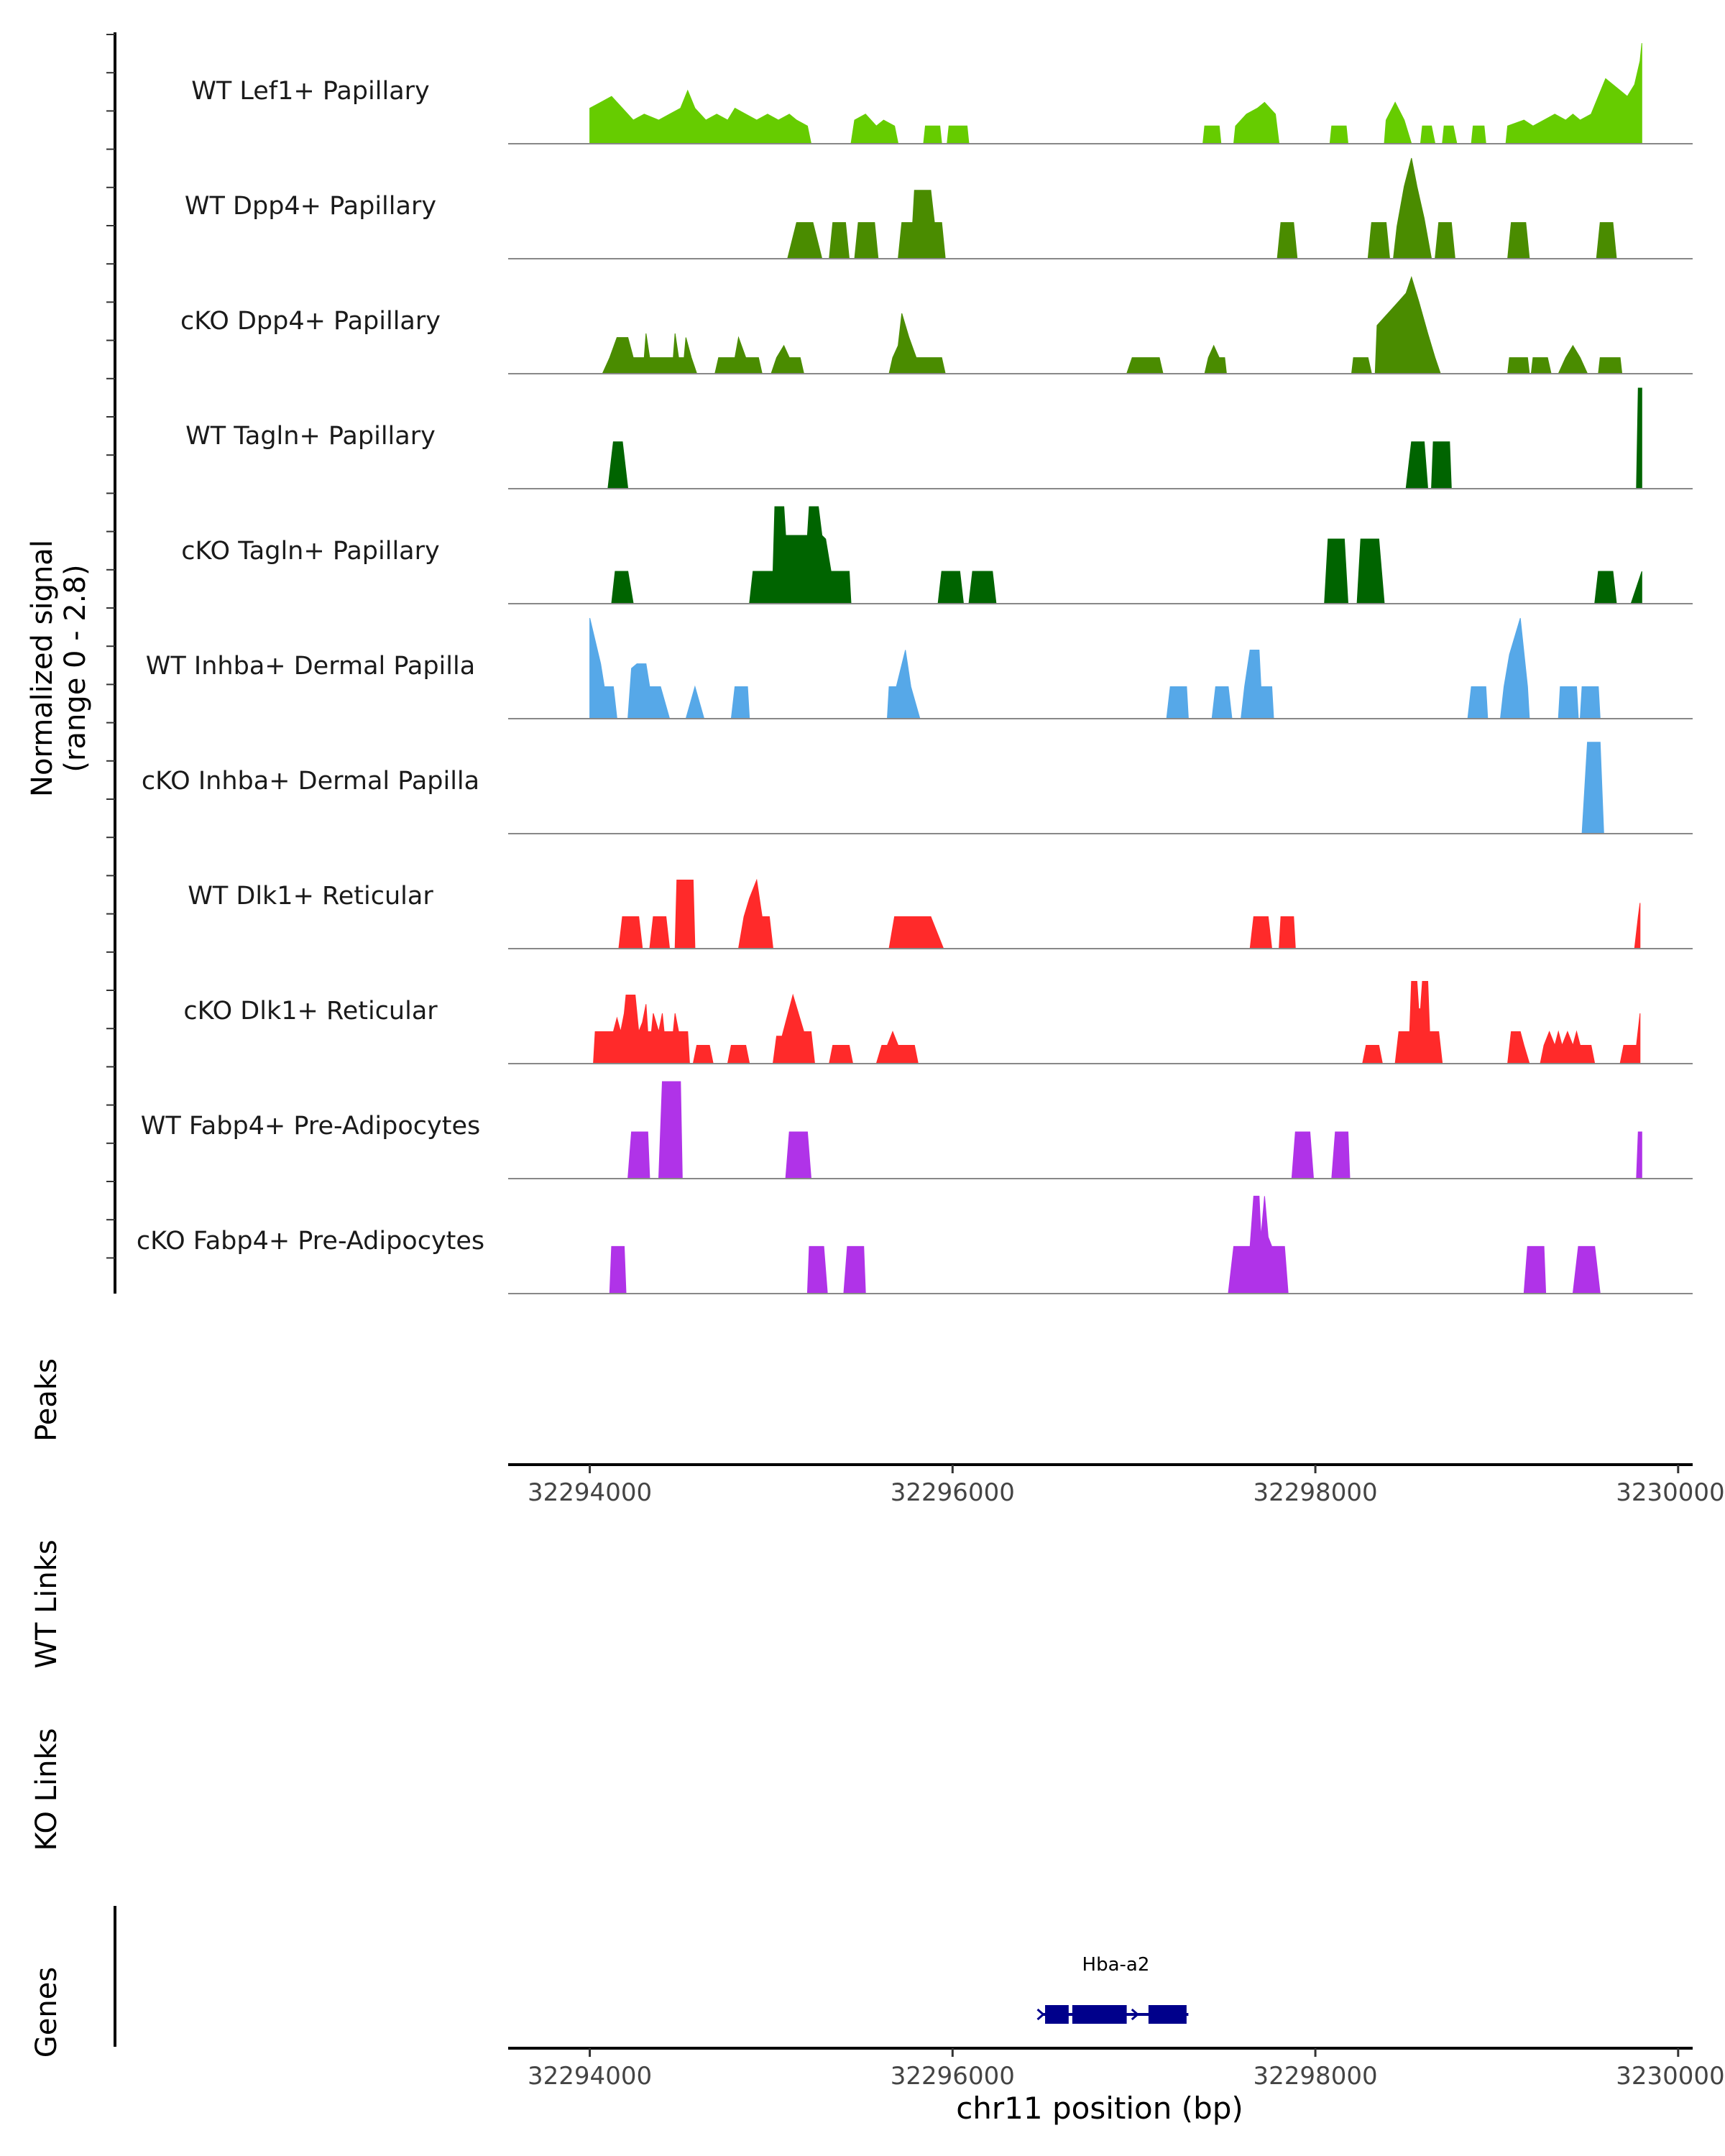 The width and height of the screenshot is (1725, 2156). I want to click on track-label: WT Dpp4+ Papillary, so click(310, 206).